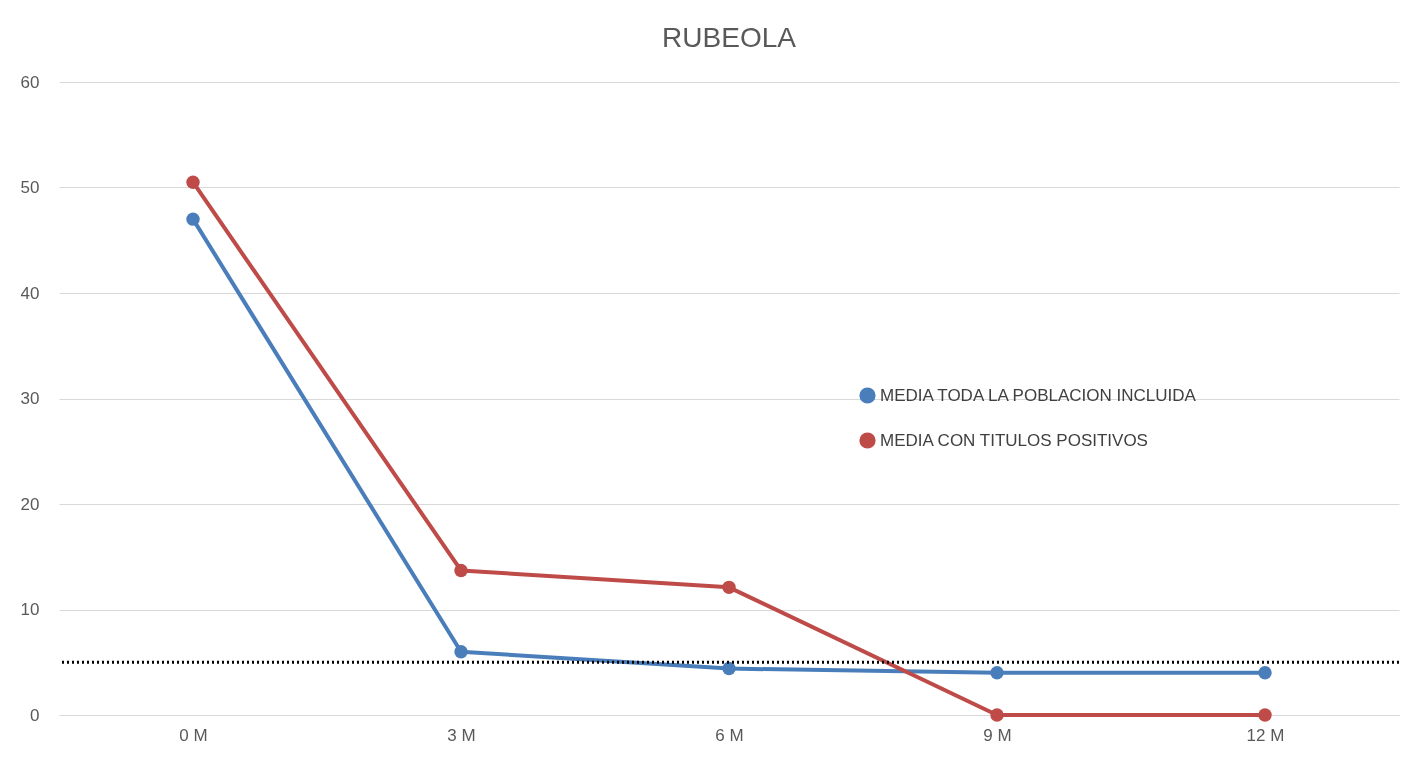 This screenshot has width=1421, height=758. Describe the element at coordinates (193, 735) in the screenshot. I see `x-tick-label: 0 M` at that location.